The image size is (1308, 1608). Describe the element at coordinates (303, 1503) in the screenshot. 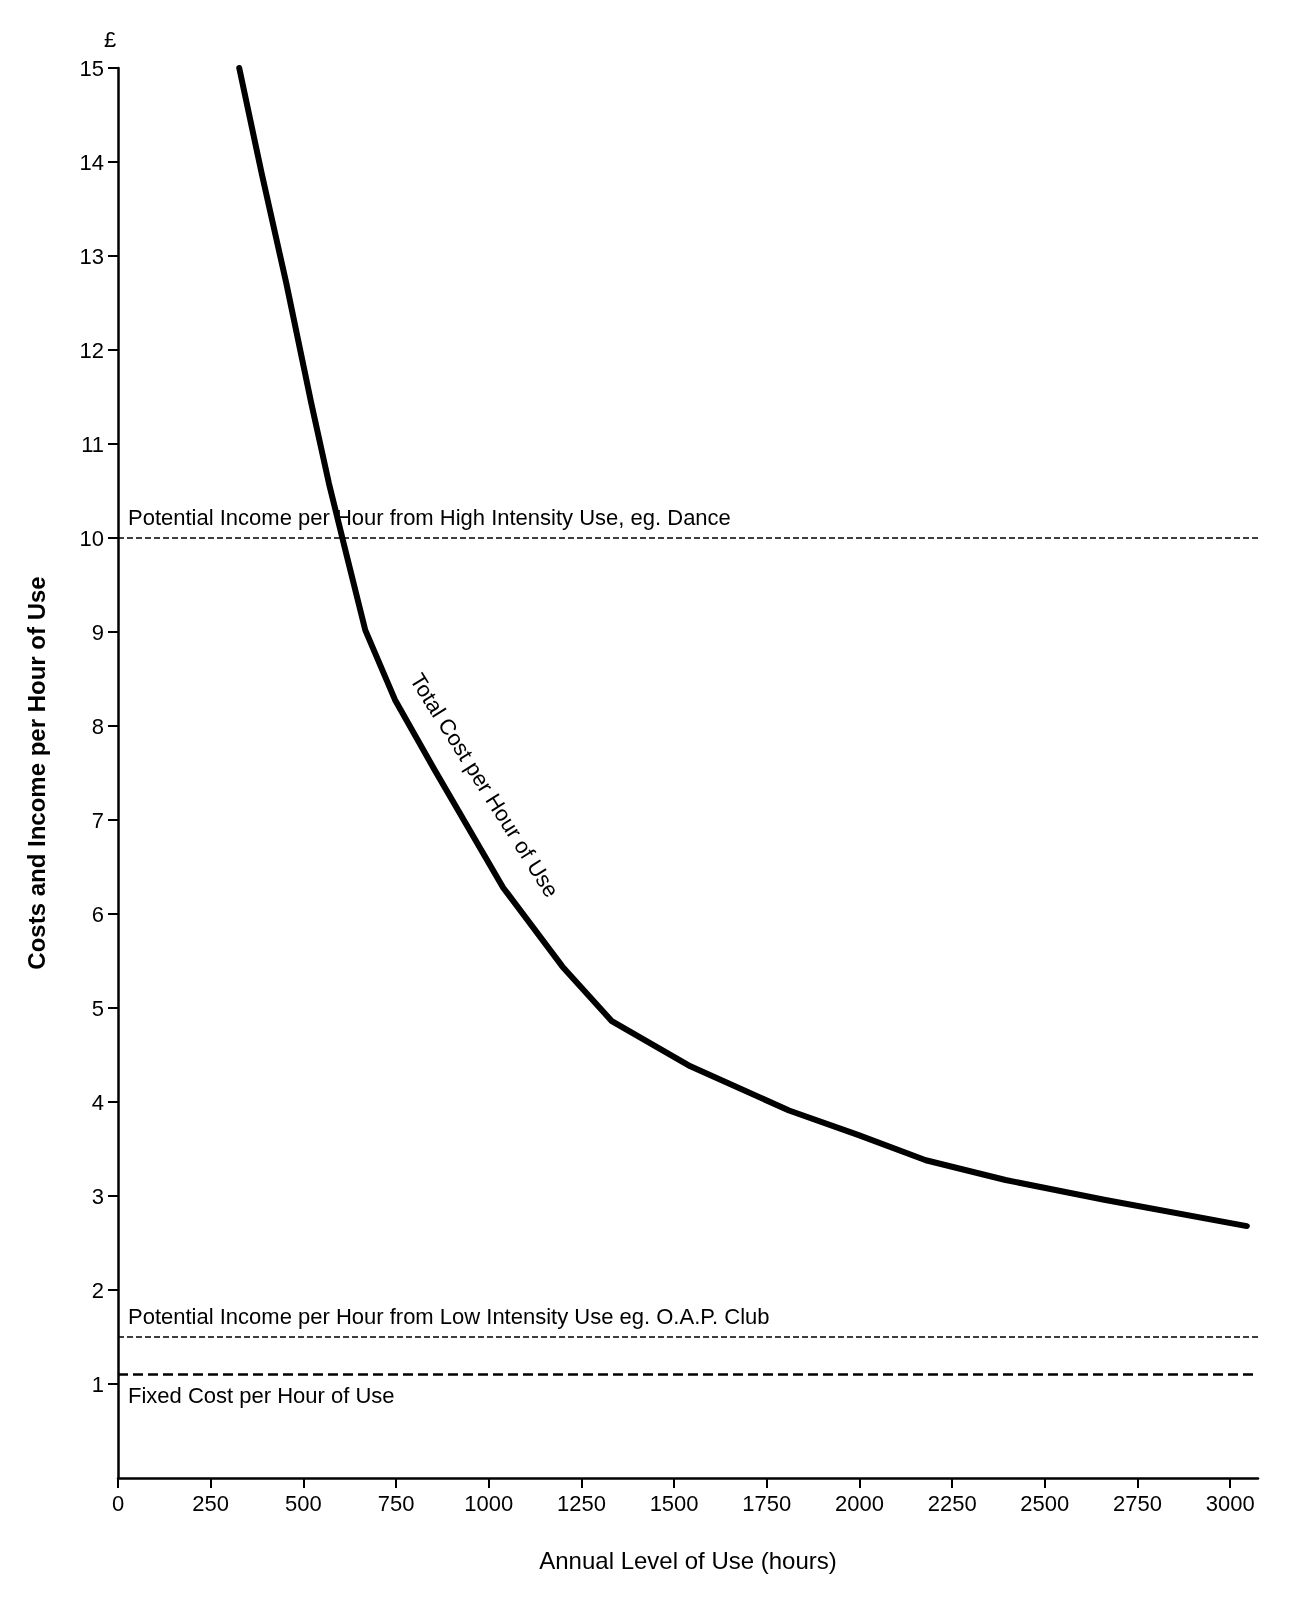

I see `x-tick-label: 500` at that location.